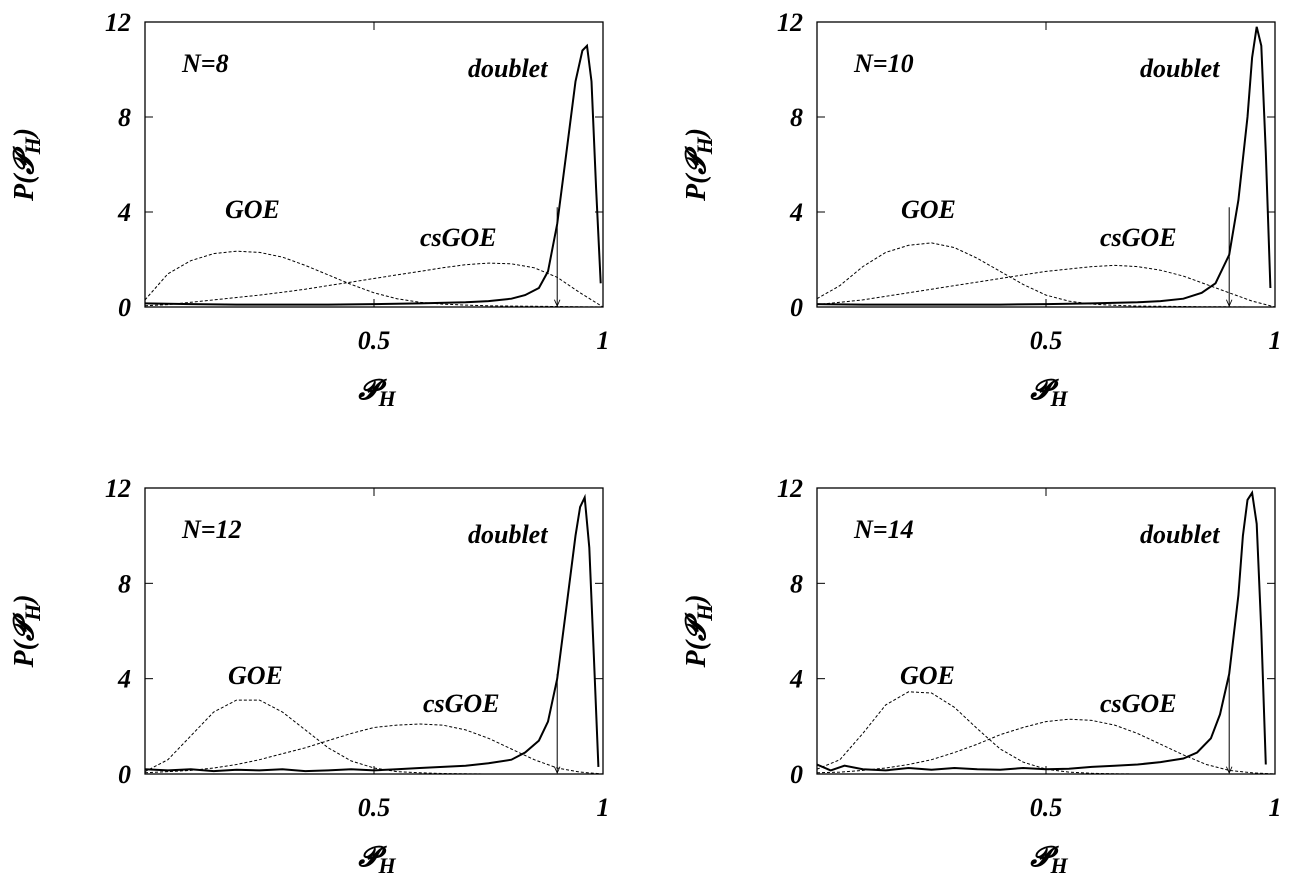 This screenshot has width=1289, height=873. Describe the element at coordinates (883, 63) in the screenshot. I see `panel-label: N=10` at that location.